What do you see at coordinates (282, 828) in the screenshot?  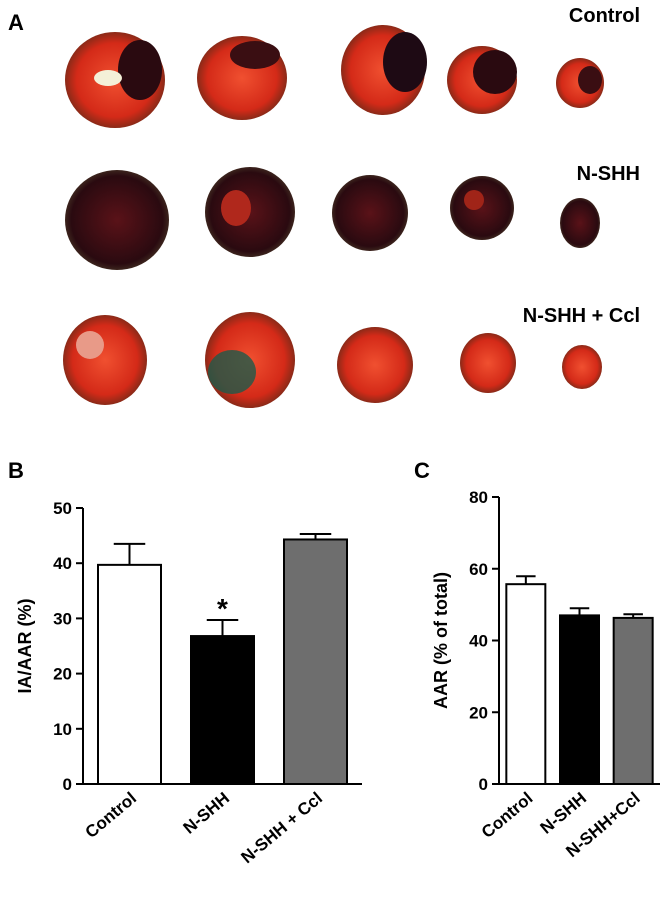 I see `x-tick-label: N-SHH + Ccl` at bounding box center [282, 828].